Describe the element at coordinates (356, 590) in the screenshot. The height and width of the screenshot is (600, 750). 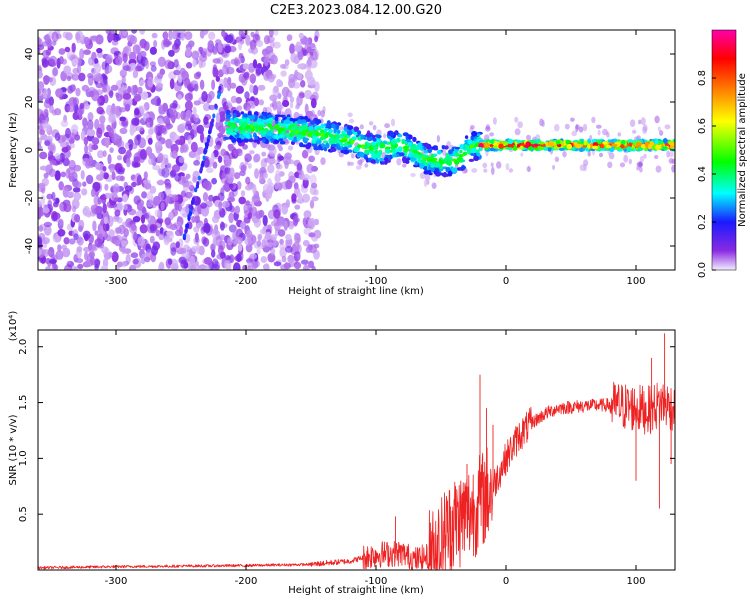
I see `snr-x-label: Height of straight line (km)` at that location.